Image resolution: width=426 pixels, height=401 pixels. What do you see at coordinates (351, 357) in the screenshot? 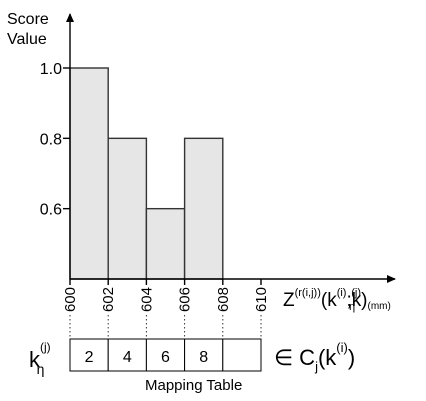
I see `set-arg-close: )` at bounding box center [351, 357].